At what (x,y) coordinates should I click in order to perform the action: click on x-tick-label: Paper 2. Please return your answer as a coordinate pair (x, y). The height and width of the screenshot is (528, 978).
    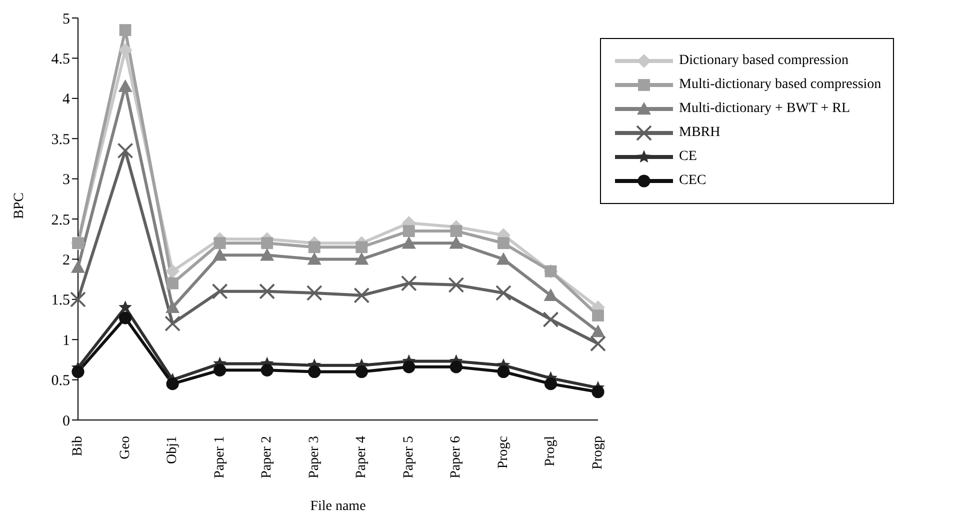
    Looking at the image, I should click on (267, 457).